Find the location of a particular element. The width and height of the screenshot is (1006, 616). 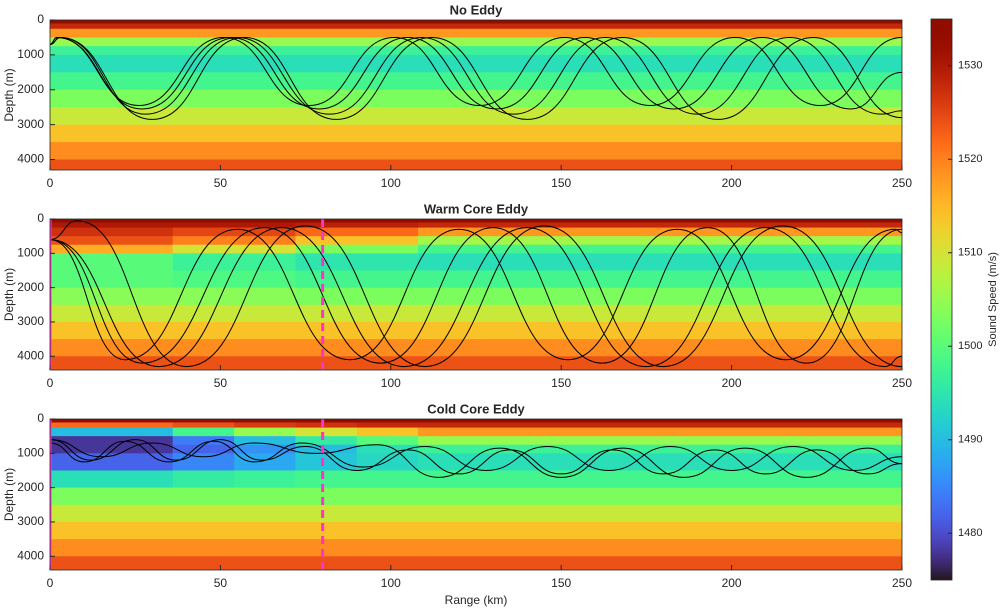

colorbar-tick-label: 1510 is located at coordinates (970, 253).